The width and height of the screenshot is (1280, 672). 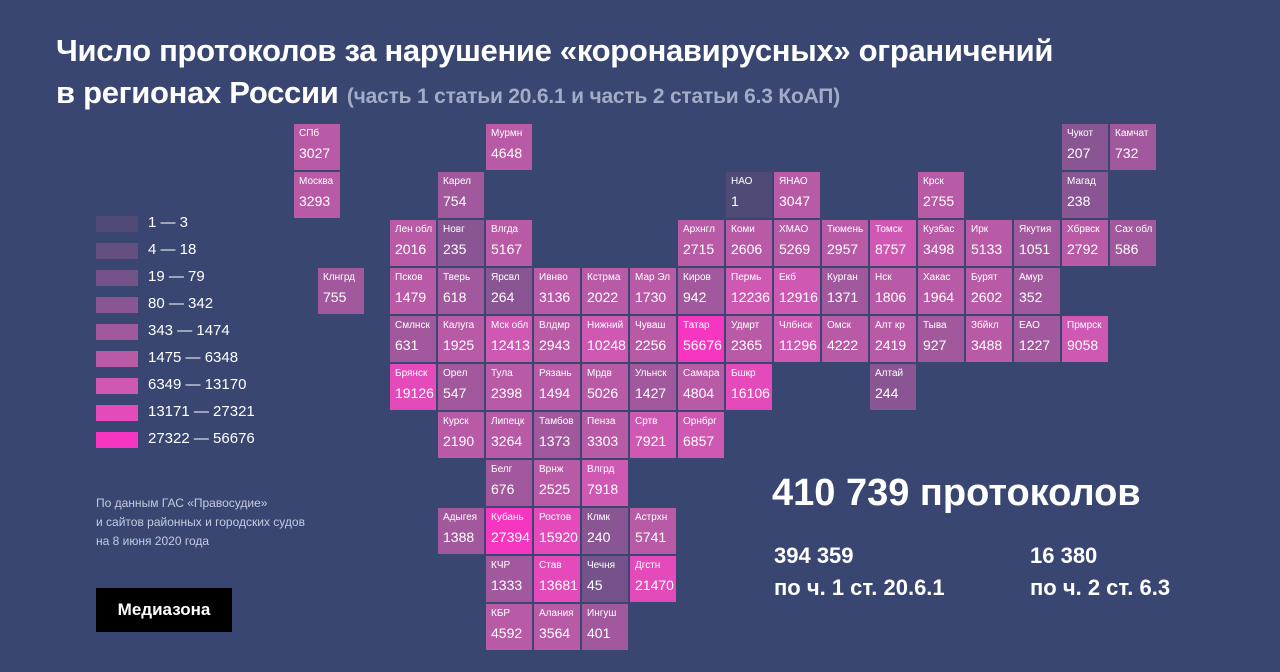 I want to click on region-name: СПб, so click(x=309, y=133).